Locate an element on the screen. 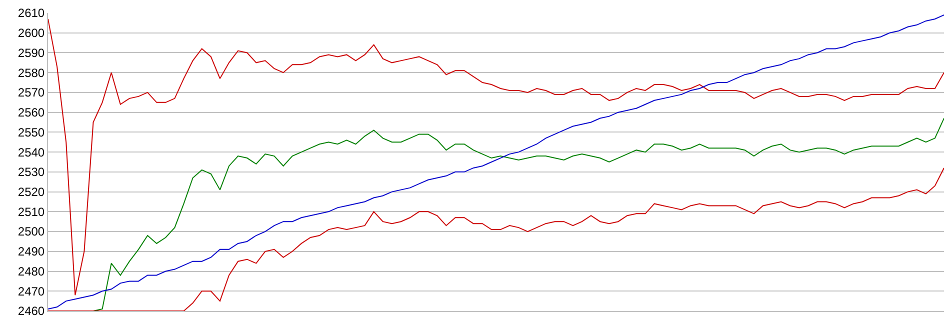 The width and height of the screenshot is (950, 335). y-tick-label: 2560 is located at coordinates (31, 113).